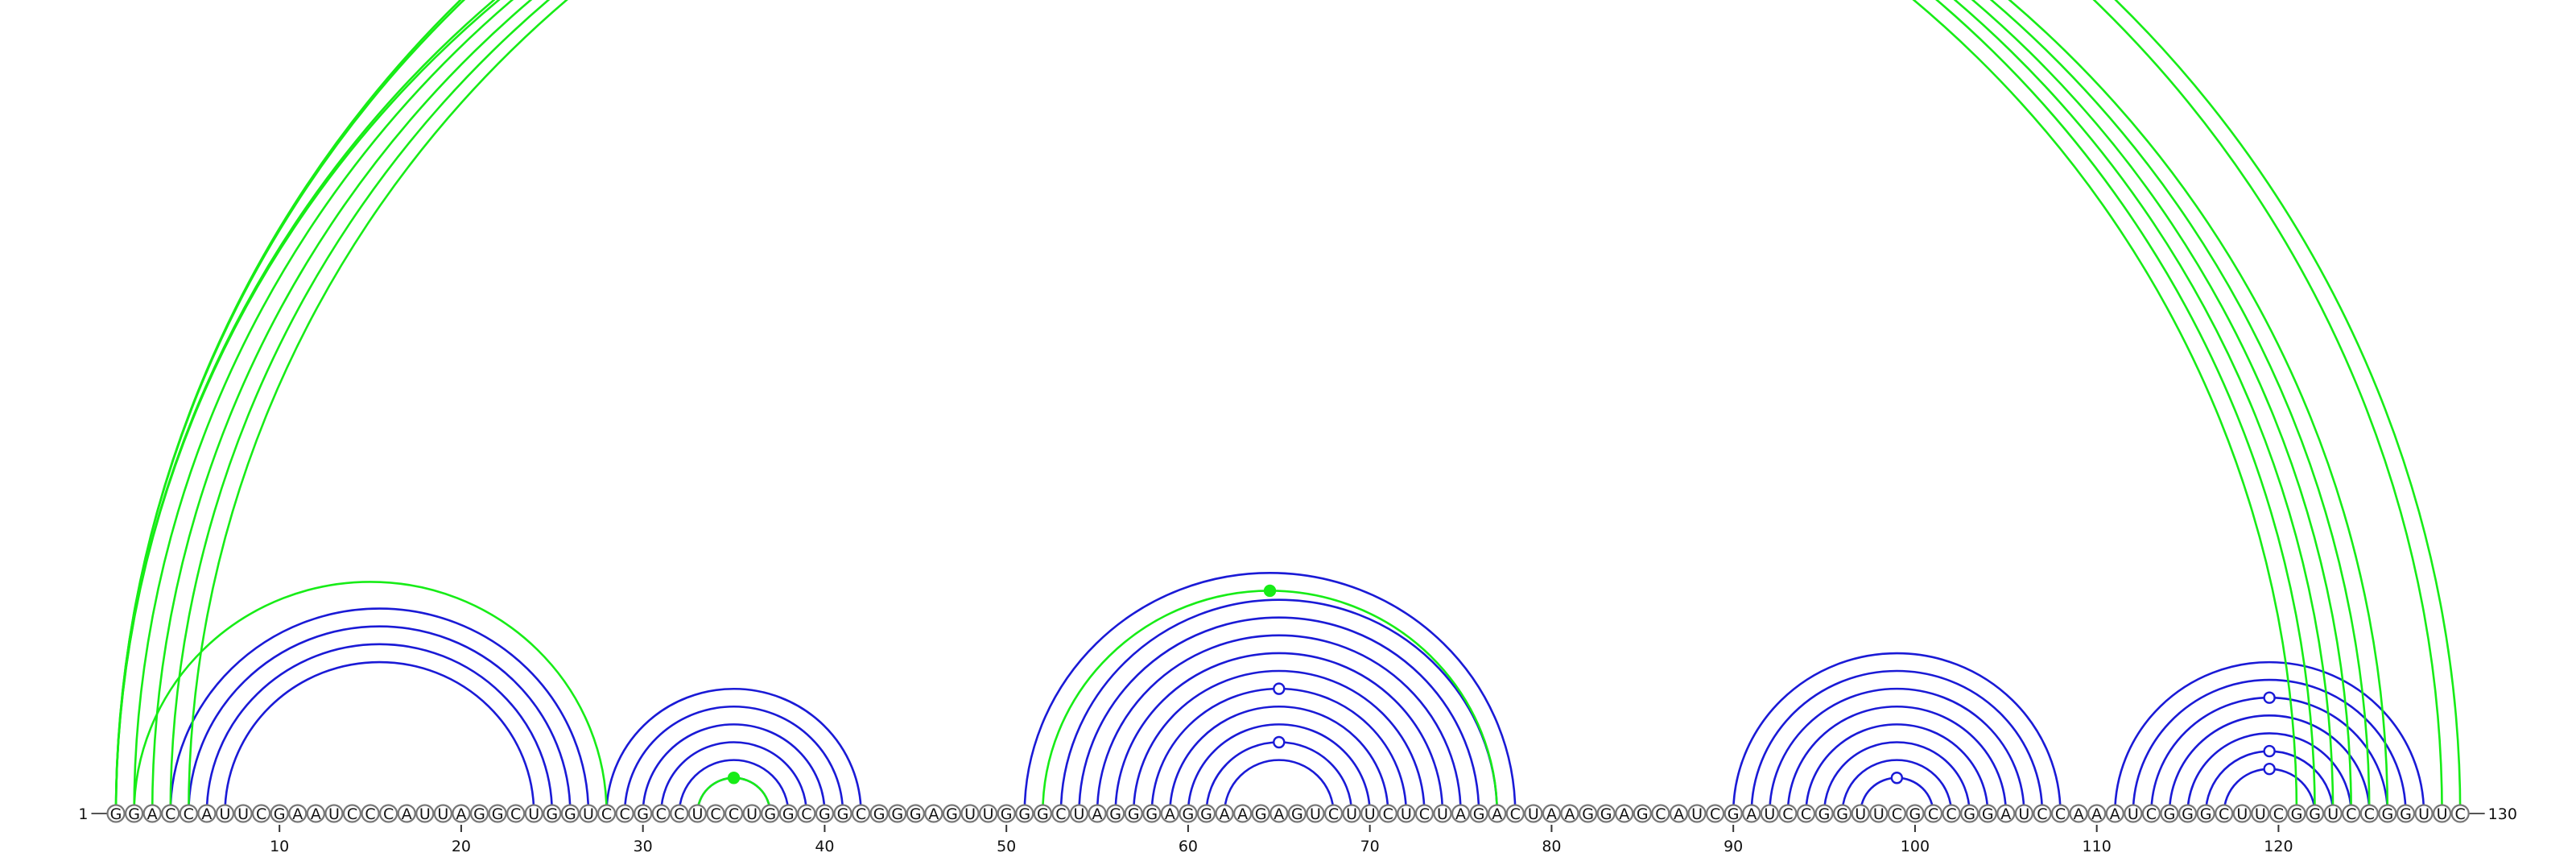  What do you see at coordinates (1007, 846) in the screenshot?
I see `tick-label: 50` at bounding box center [1007, 846].